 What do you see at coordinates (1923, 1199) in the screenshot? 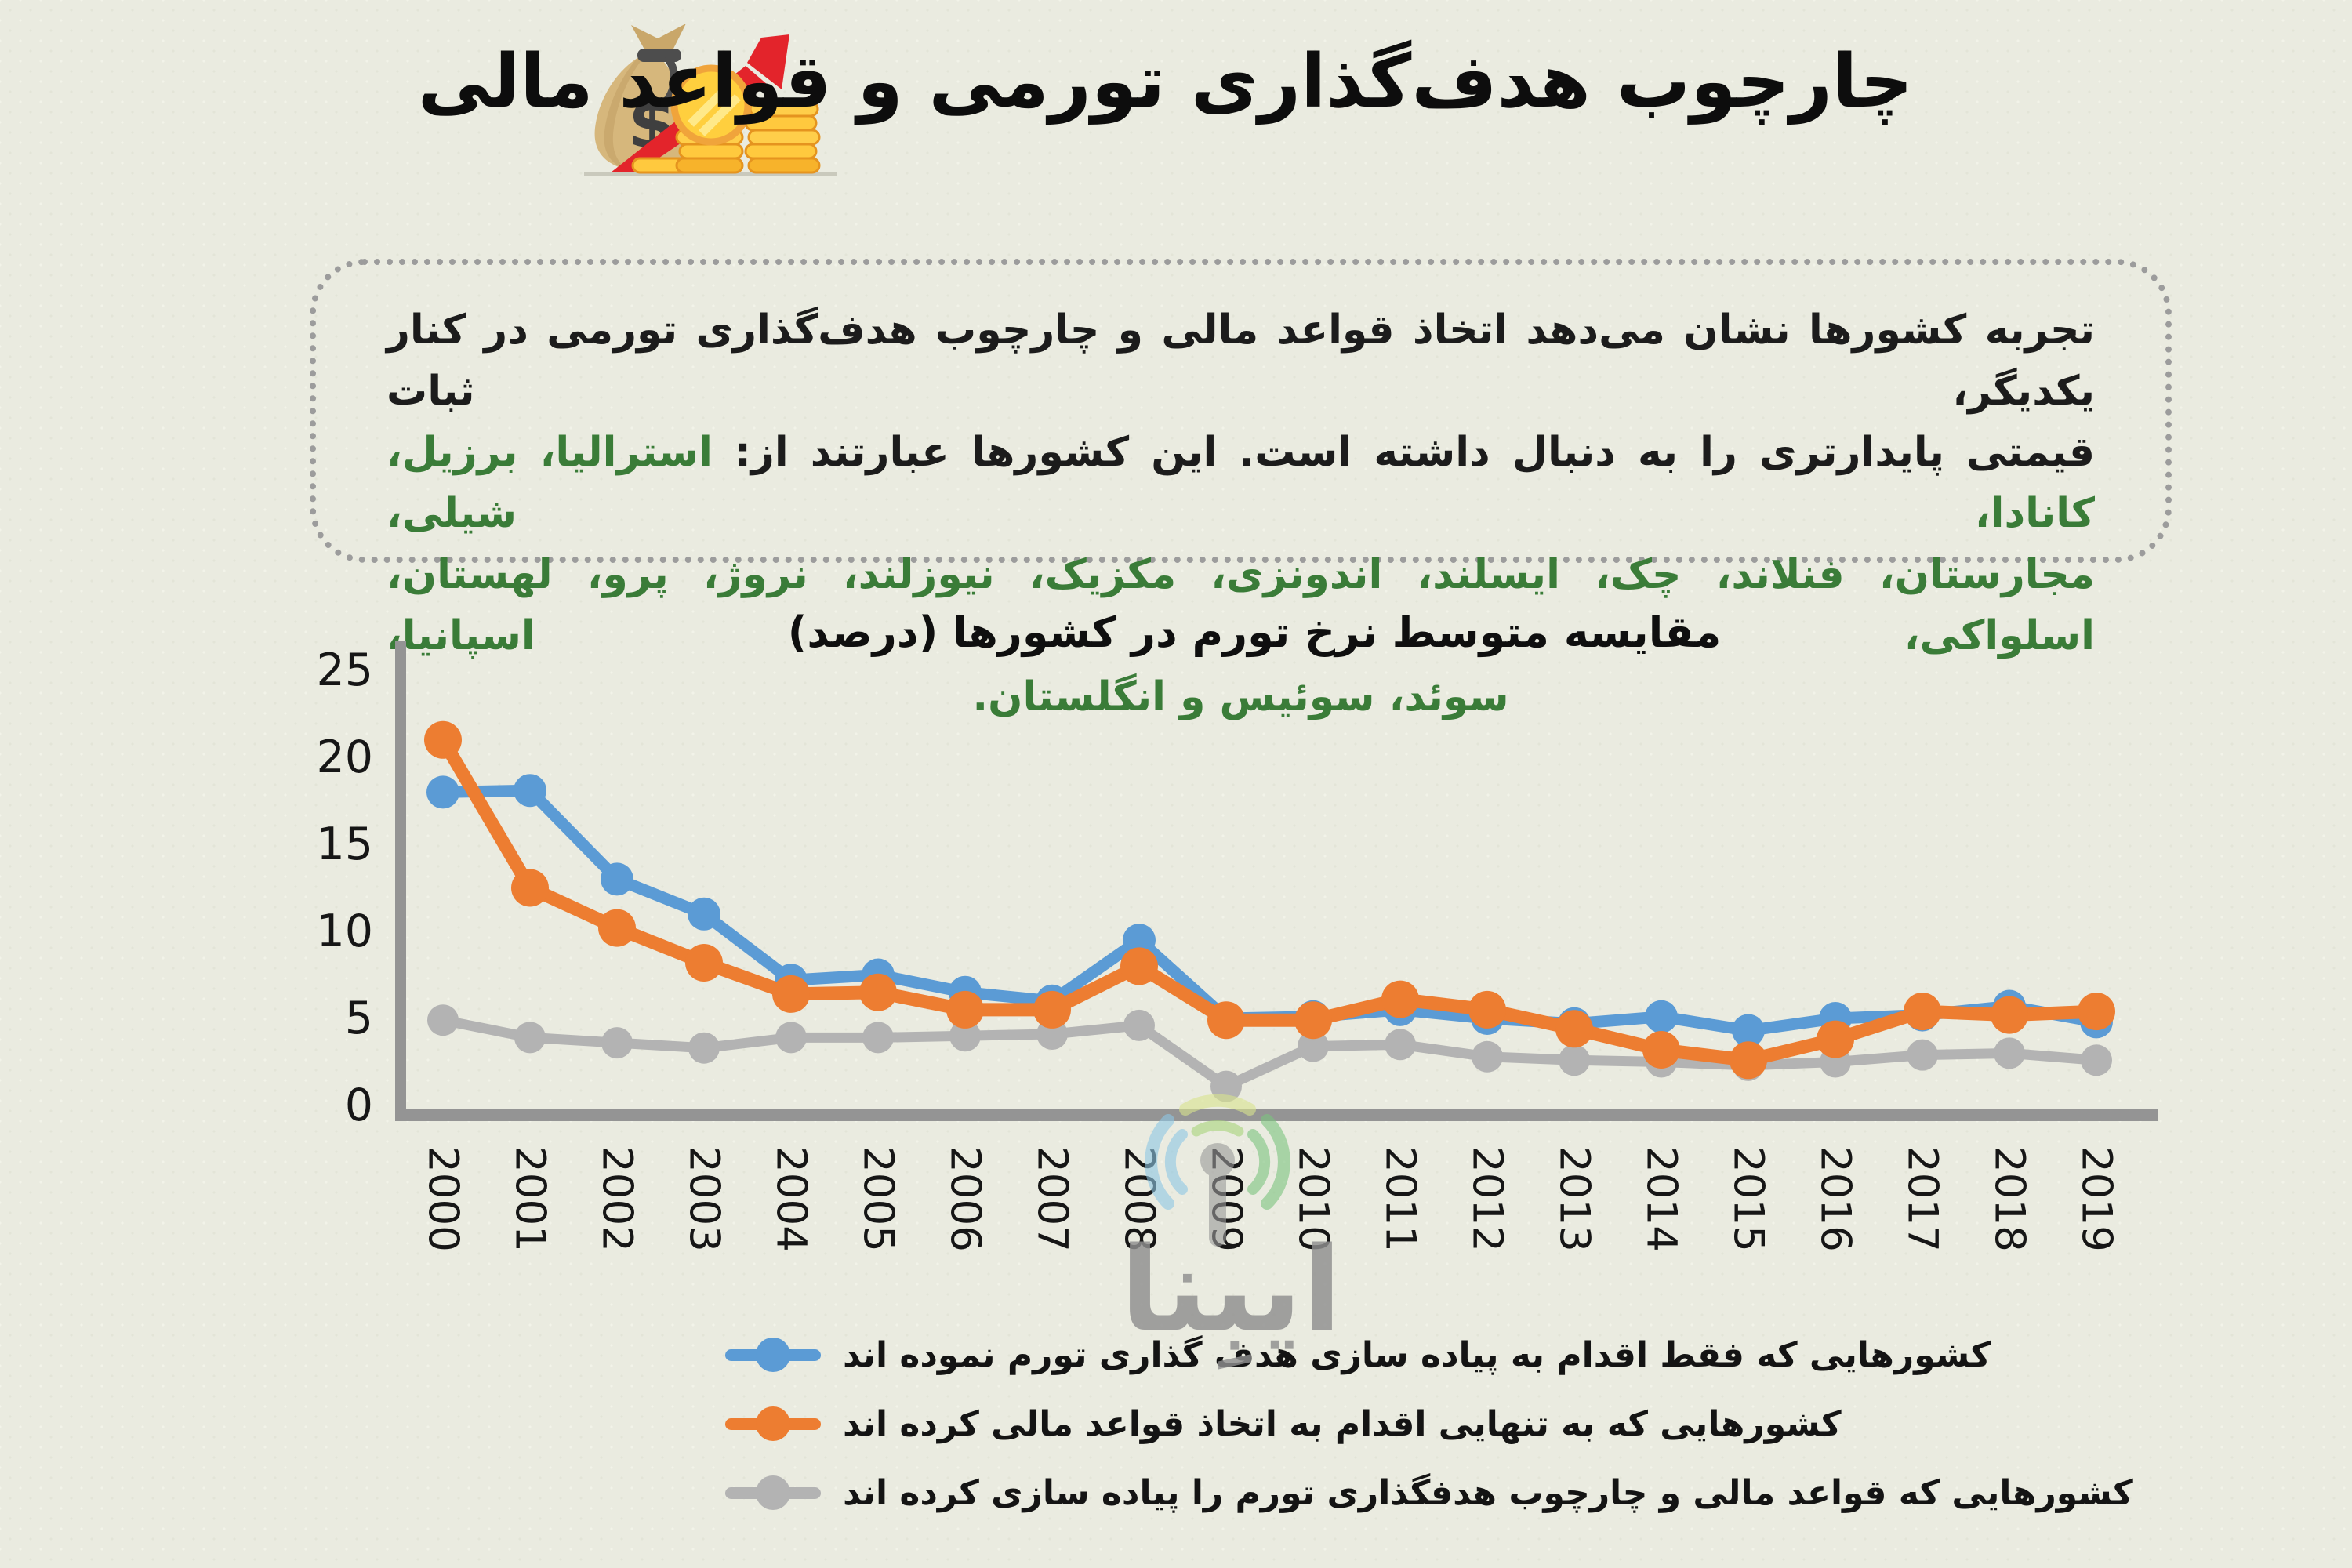
I see `x-tick-label: 2017` at bounding box center [1923, 1199].